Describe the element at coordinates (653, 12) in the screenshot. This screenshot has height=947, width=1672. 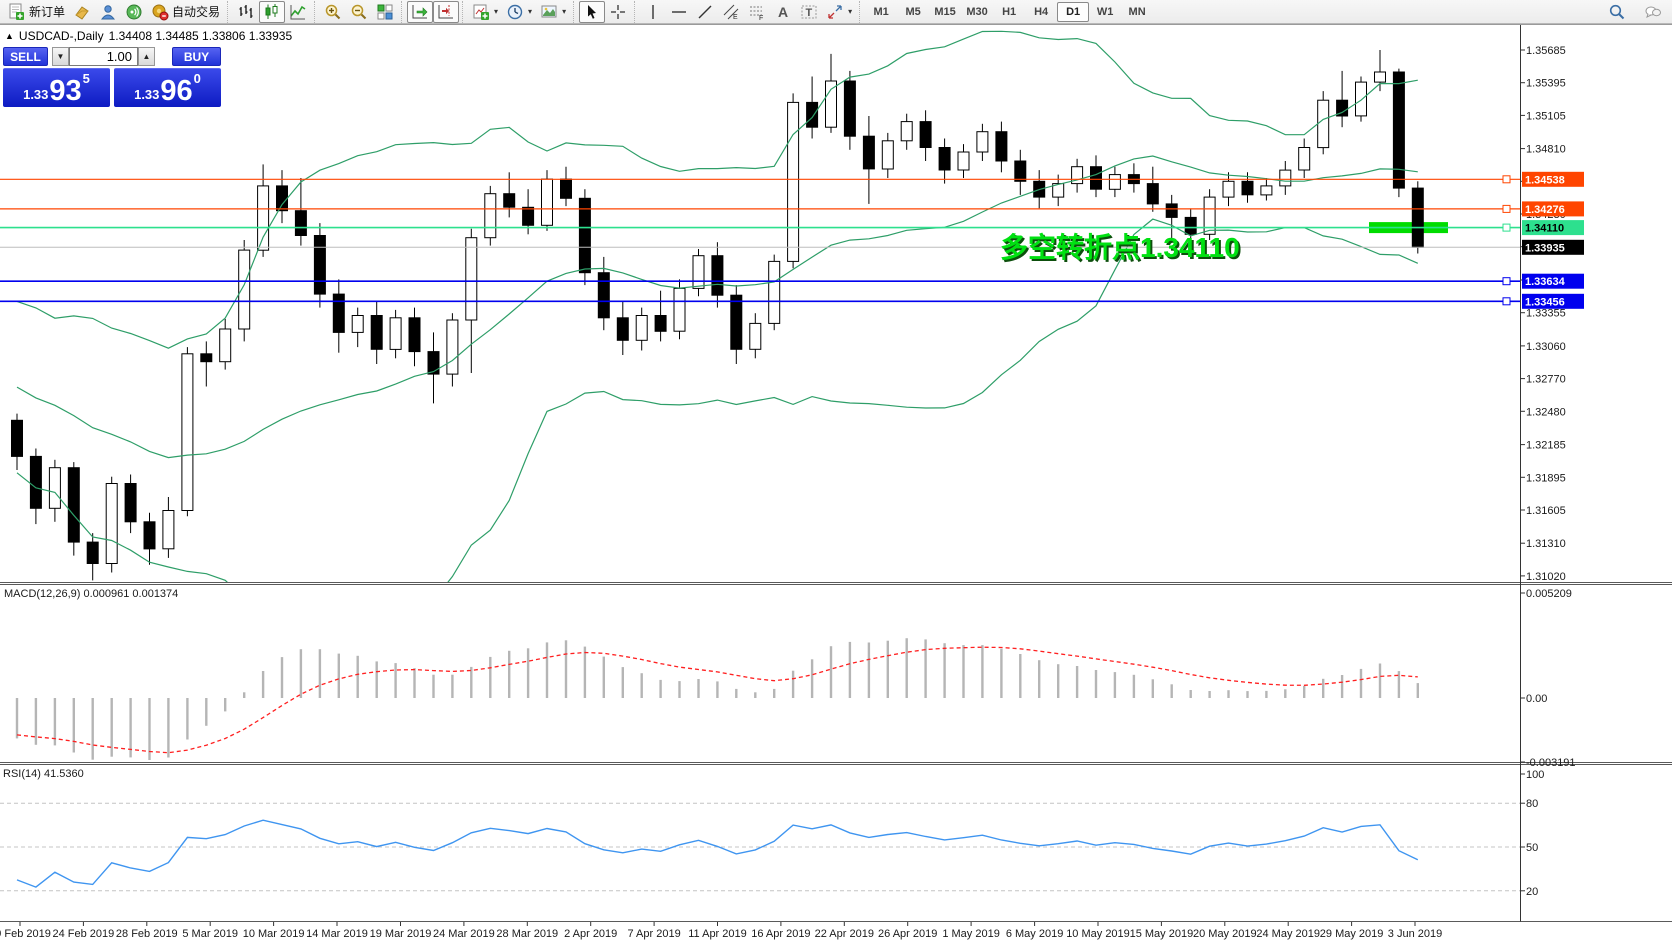
I see `vertical-line-button` at that location.